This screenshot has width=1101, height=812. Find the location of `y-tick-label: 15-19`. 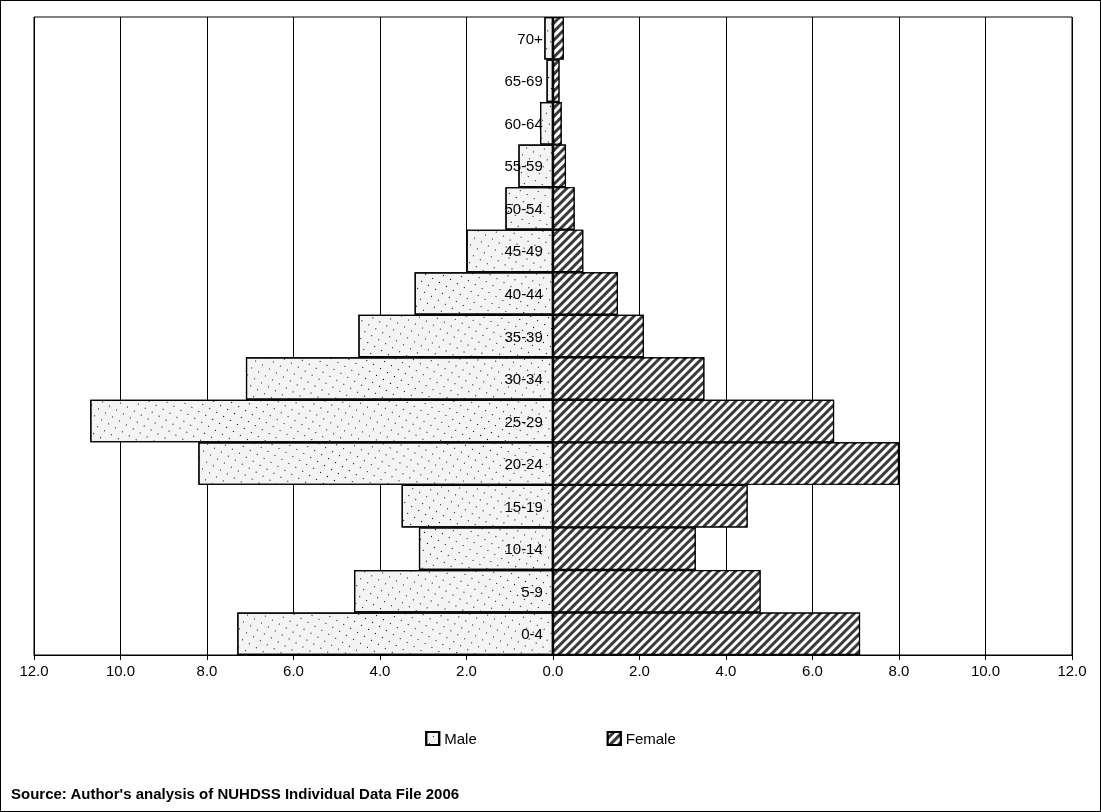

y-tick-label: 15-19 is located at coordinates (523, 506).